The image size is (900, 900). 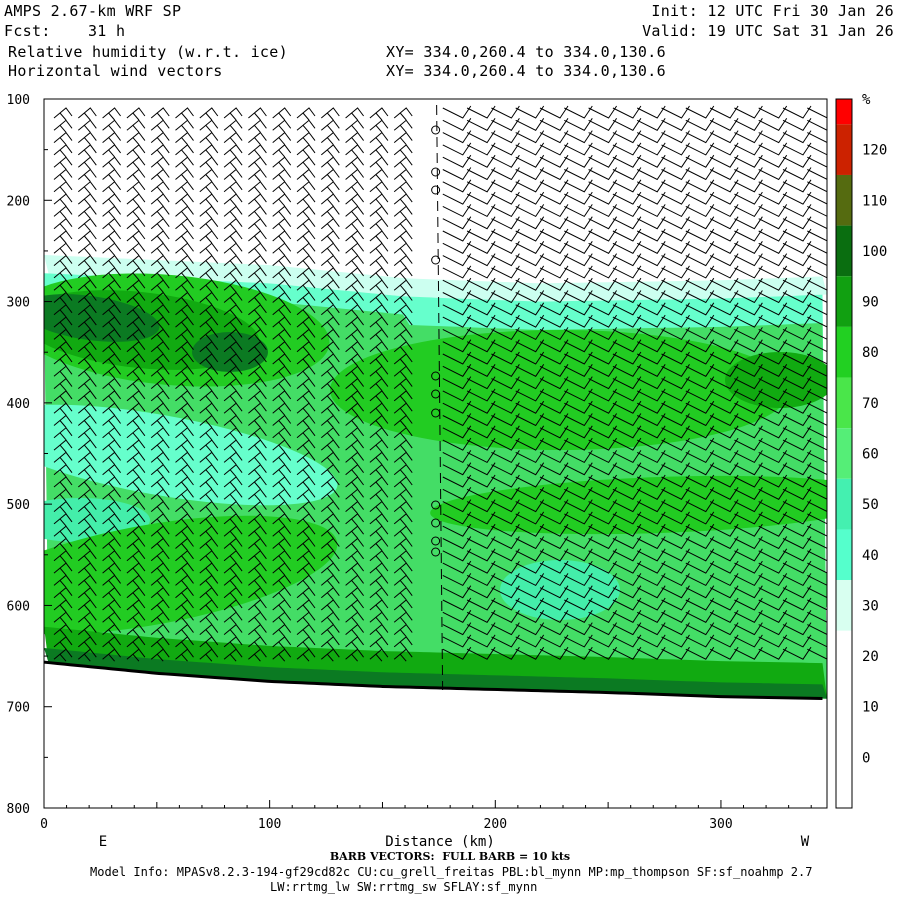 What do you see at coordinates (768, 31) in the screenshot?
I see `valid-time: Valid: 19 UTC Sat 31 Jan 26` at bounding box center [768, 31].